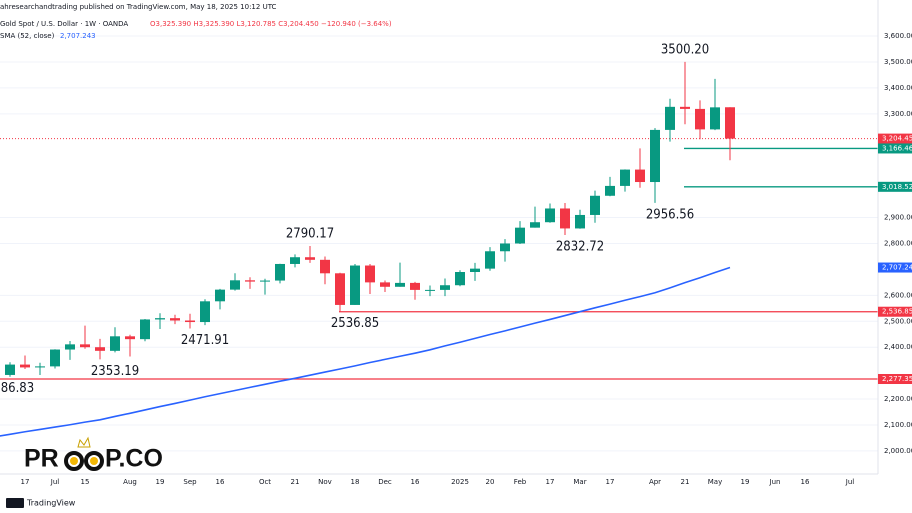  I want to click on x-tick-label: 20, so click(490, 482).